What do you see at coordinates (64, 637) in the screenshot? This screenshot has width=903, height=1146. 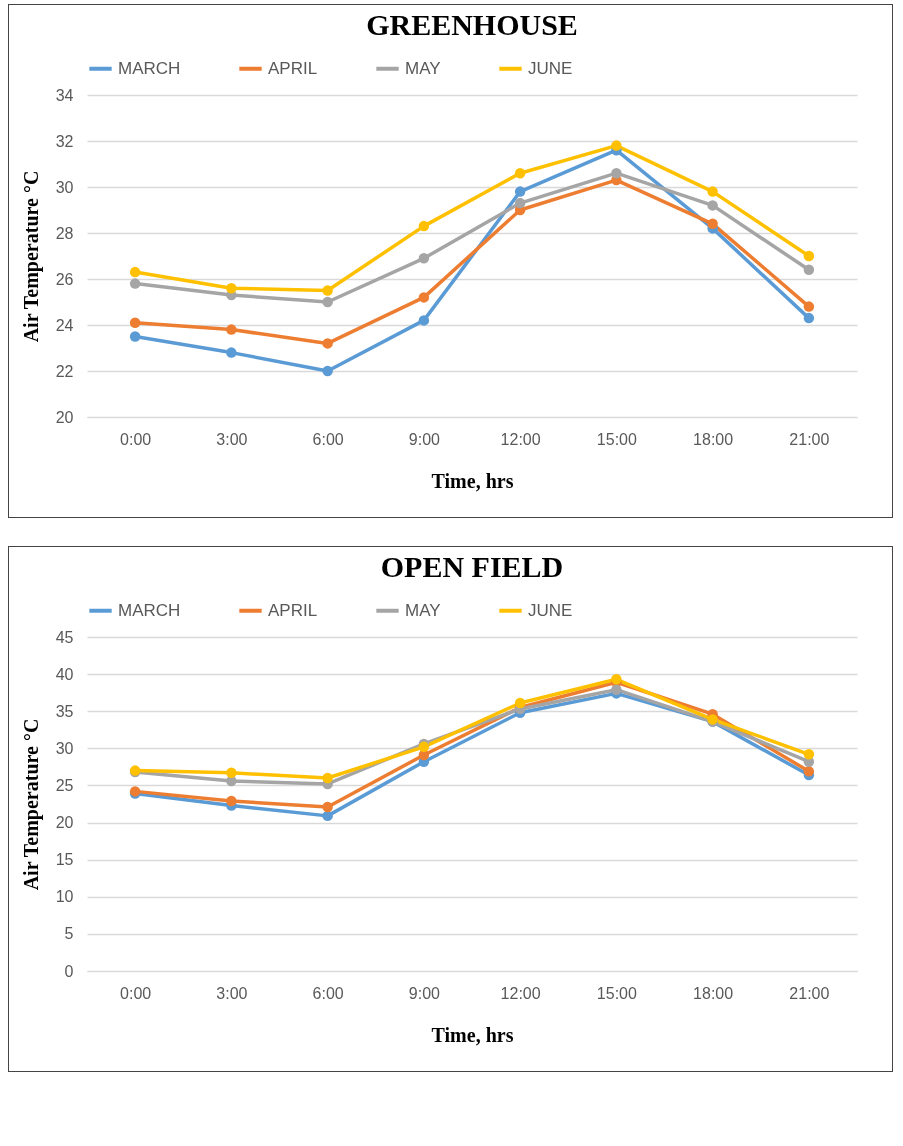 I see `y-tick-label: 45` at bounding box center [64, 637].